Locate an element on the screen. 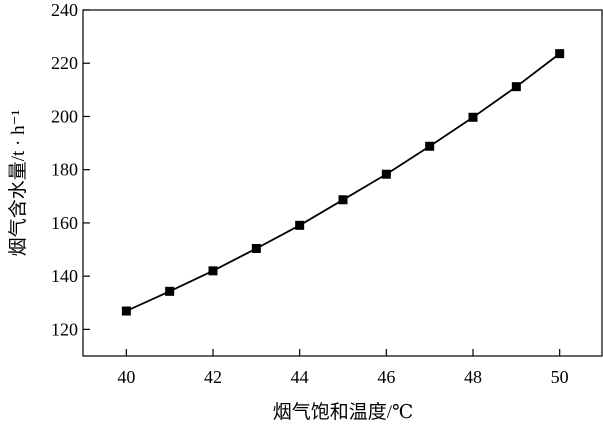  x-axis-label: 烟气饱和温度/℃ is located at coordinates (343, 412).